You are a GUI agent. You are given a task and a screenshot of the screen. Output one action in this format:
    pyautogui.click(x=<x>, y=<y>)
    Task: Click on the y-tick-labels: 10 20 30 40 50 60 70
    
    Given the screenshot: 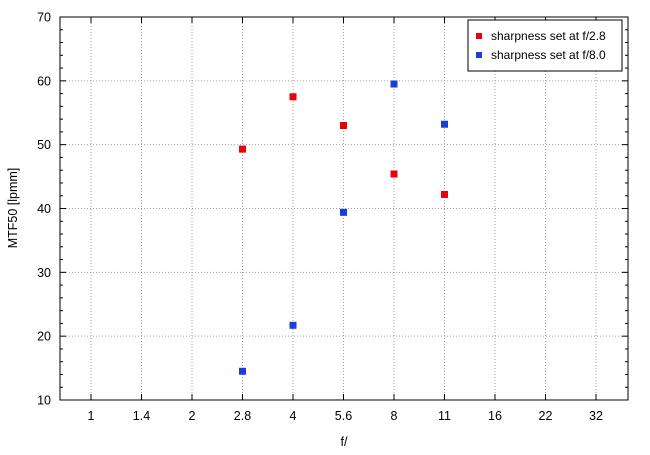 What is the action you would take?
    pyautogui.click(x=44, y=209)
    